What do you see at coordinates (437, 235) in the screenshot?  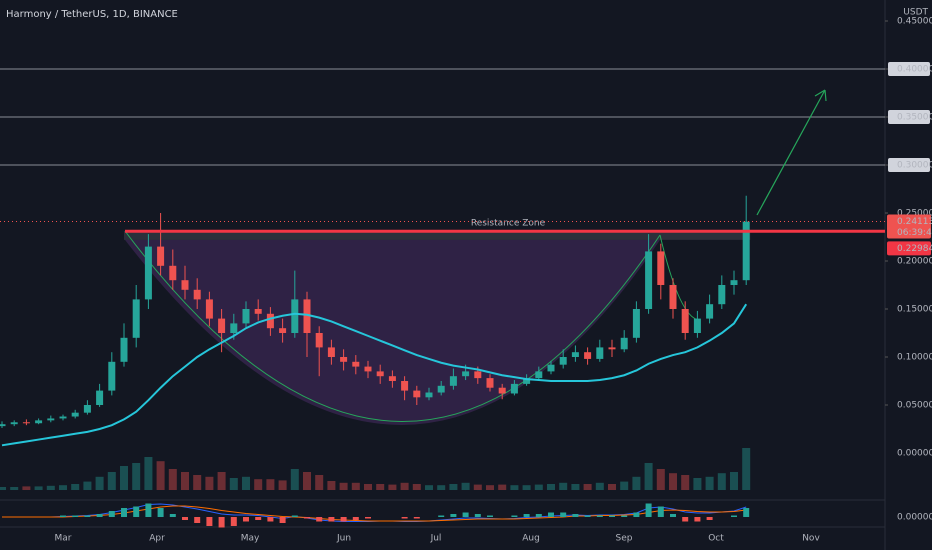 I see `resistance-zone` at bounding box center [437, 235].